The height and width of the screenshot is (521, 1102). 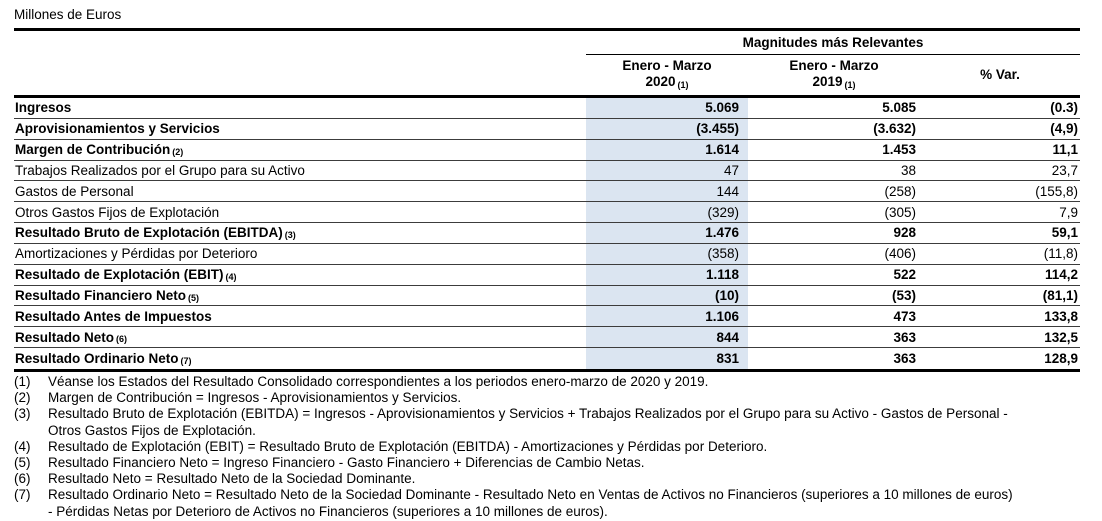 I want to click on row-label: Ingresos, so click(x=300, y=108).